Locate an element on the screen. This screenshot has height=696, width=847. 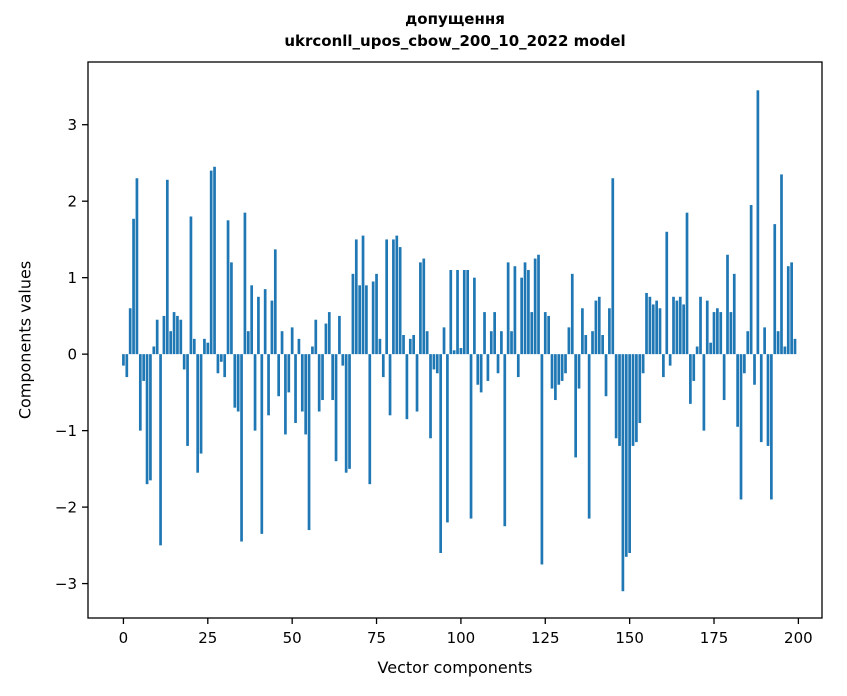
x-tick-label: 75 is located at coordinates (376, 638).